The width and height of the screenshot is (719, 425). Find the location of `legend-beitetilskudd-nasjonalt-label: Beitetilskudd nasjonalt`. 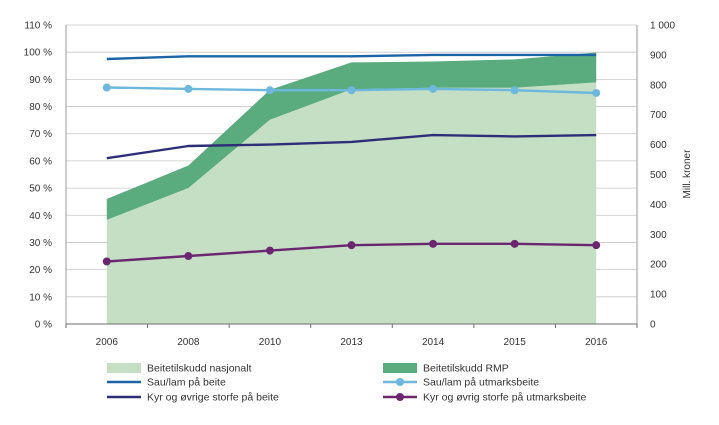

legend-beitetilskudd-nasjonalt-label: Beitetilskudd nasjonalt is located at coordinates (199, 369).